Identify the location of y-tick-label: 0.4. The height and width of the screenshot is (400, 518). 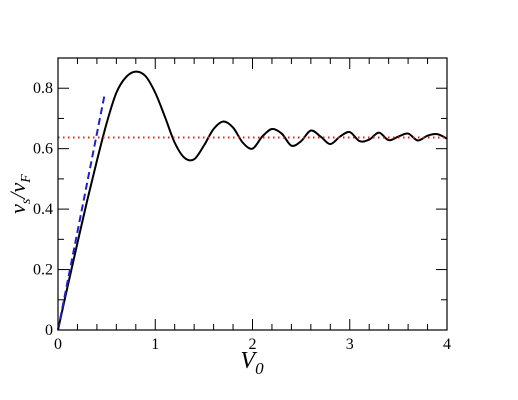
(43, 209).